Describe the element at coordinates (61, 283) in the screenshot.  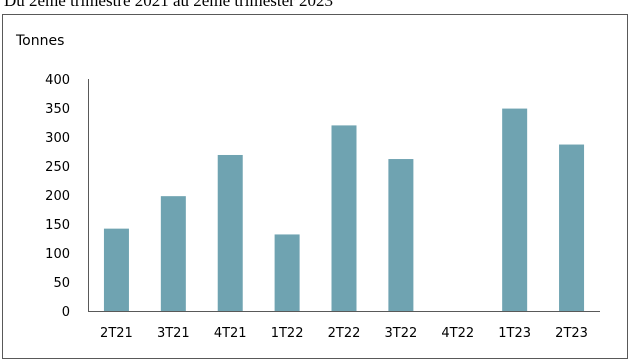
I see `y-tick-label: 50` at that location.